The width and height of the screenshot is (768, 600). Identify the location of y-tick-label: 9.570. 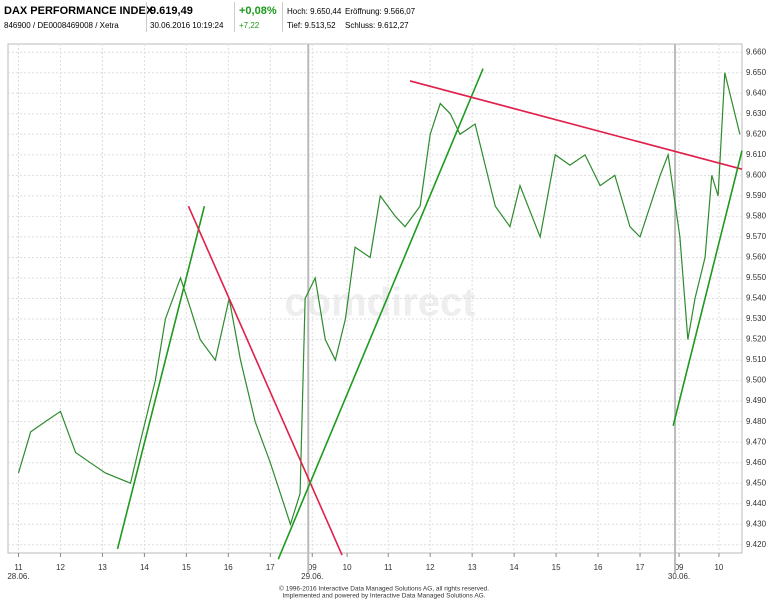
(756, 236).